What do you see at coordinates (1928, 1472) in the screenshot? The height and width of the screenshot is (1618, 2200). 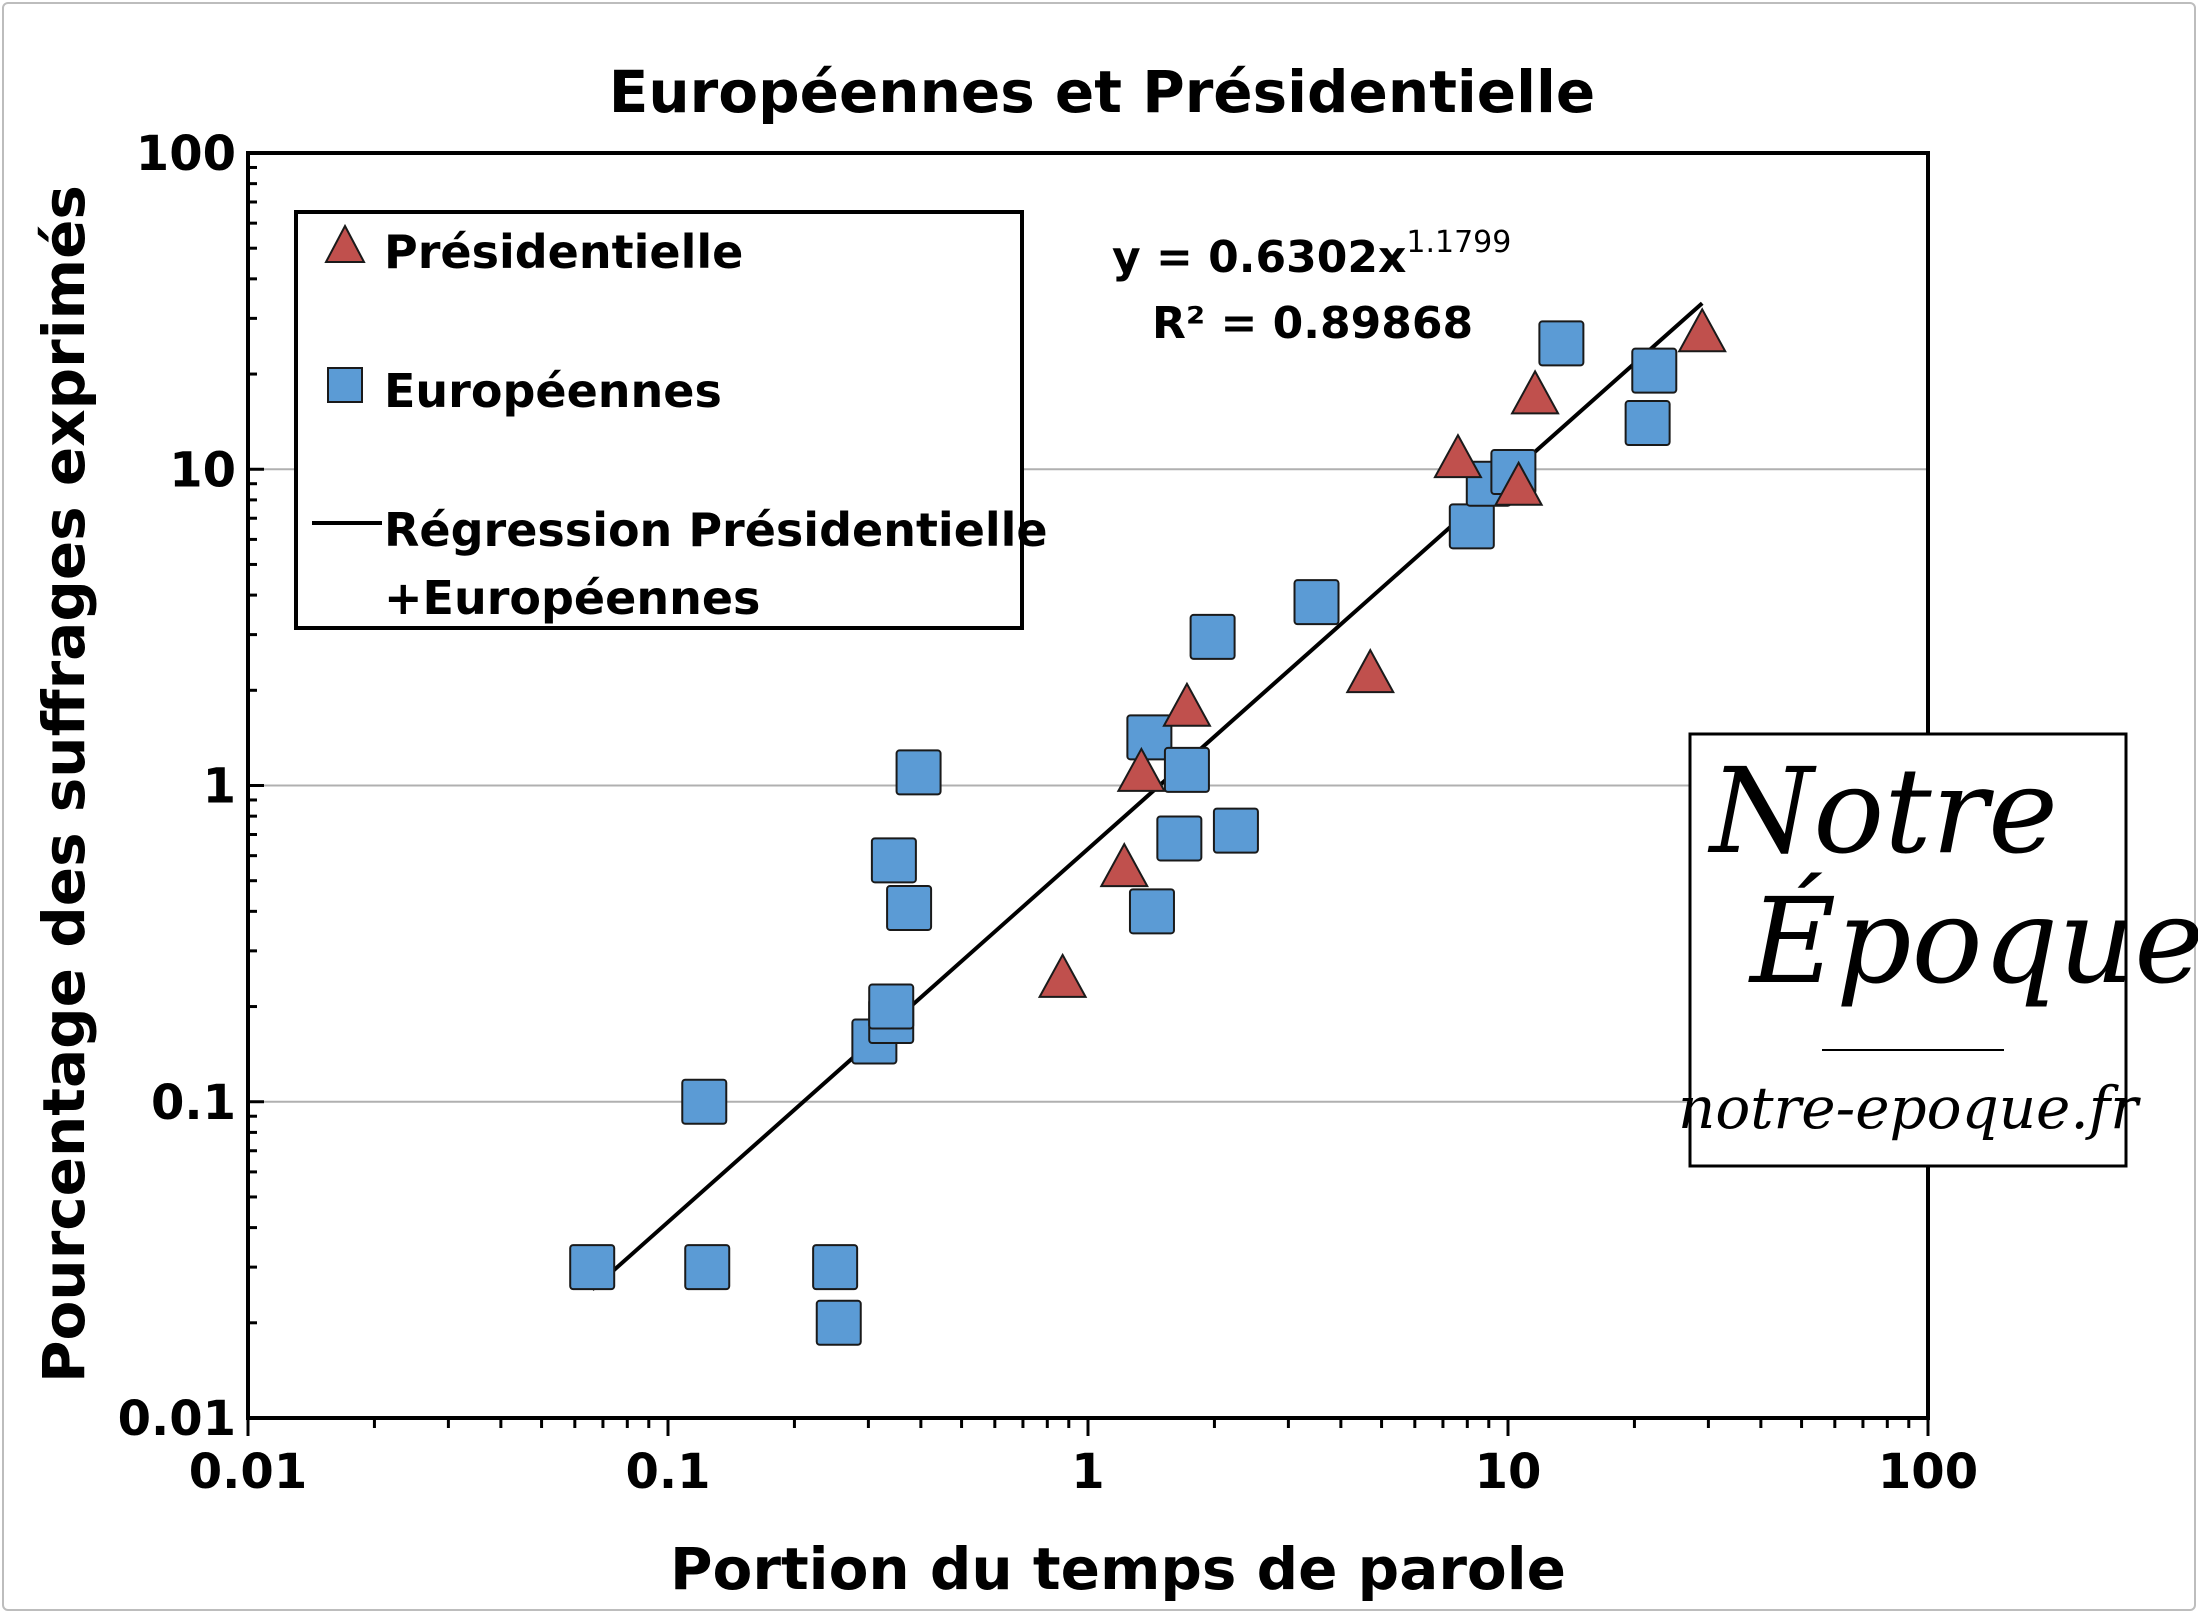 I see `x-tick-label: 100` at bounding box center [1928, 1472].